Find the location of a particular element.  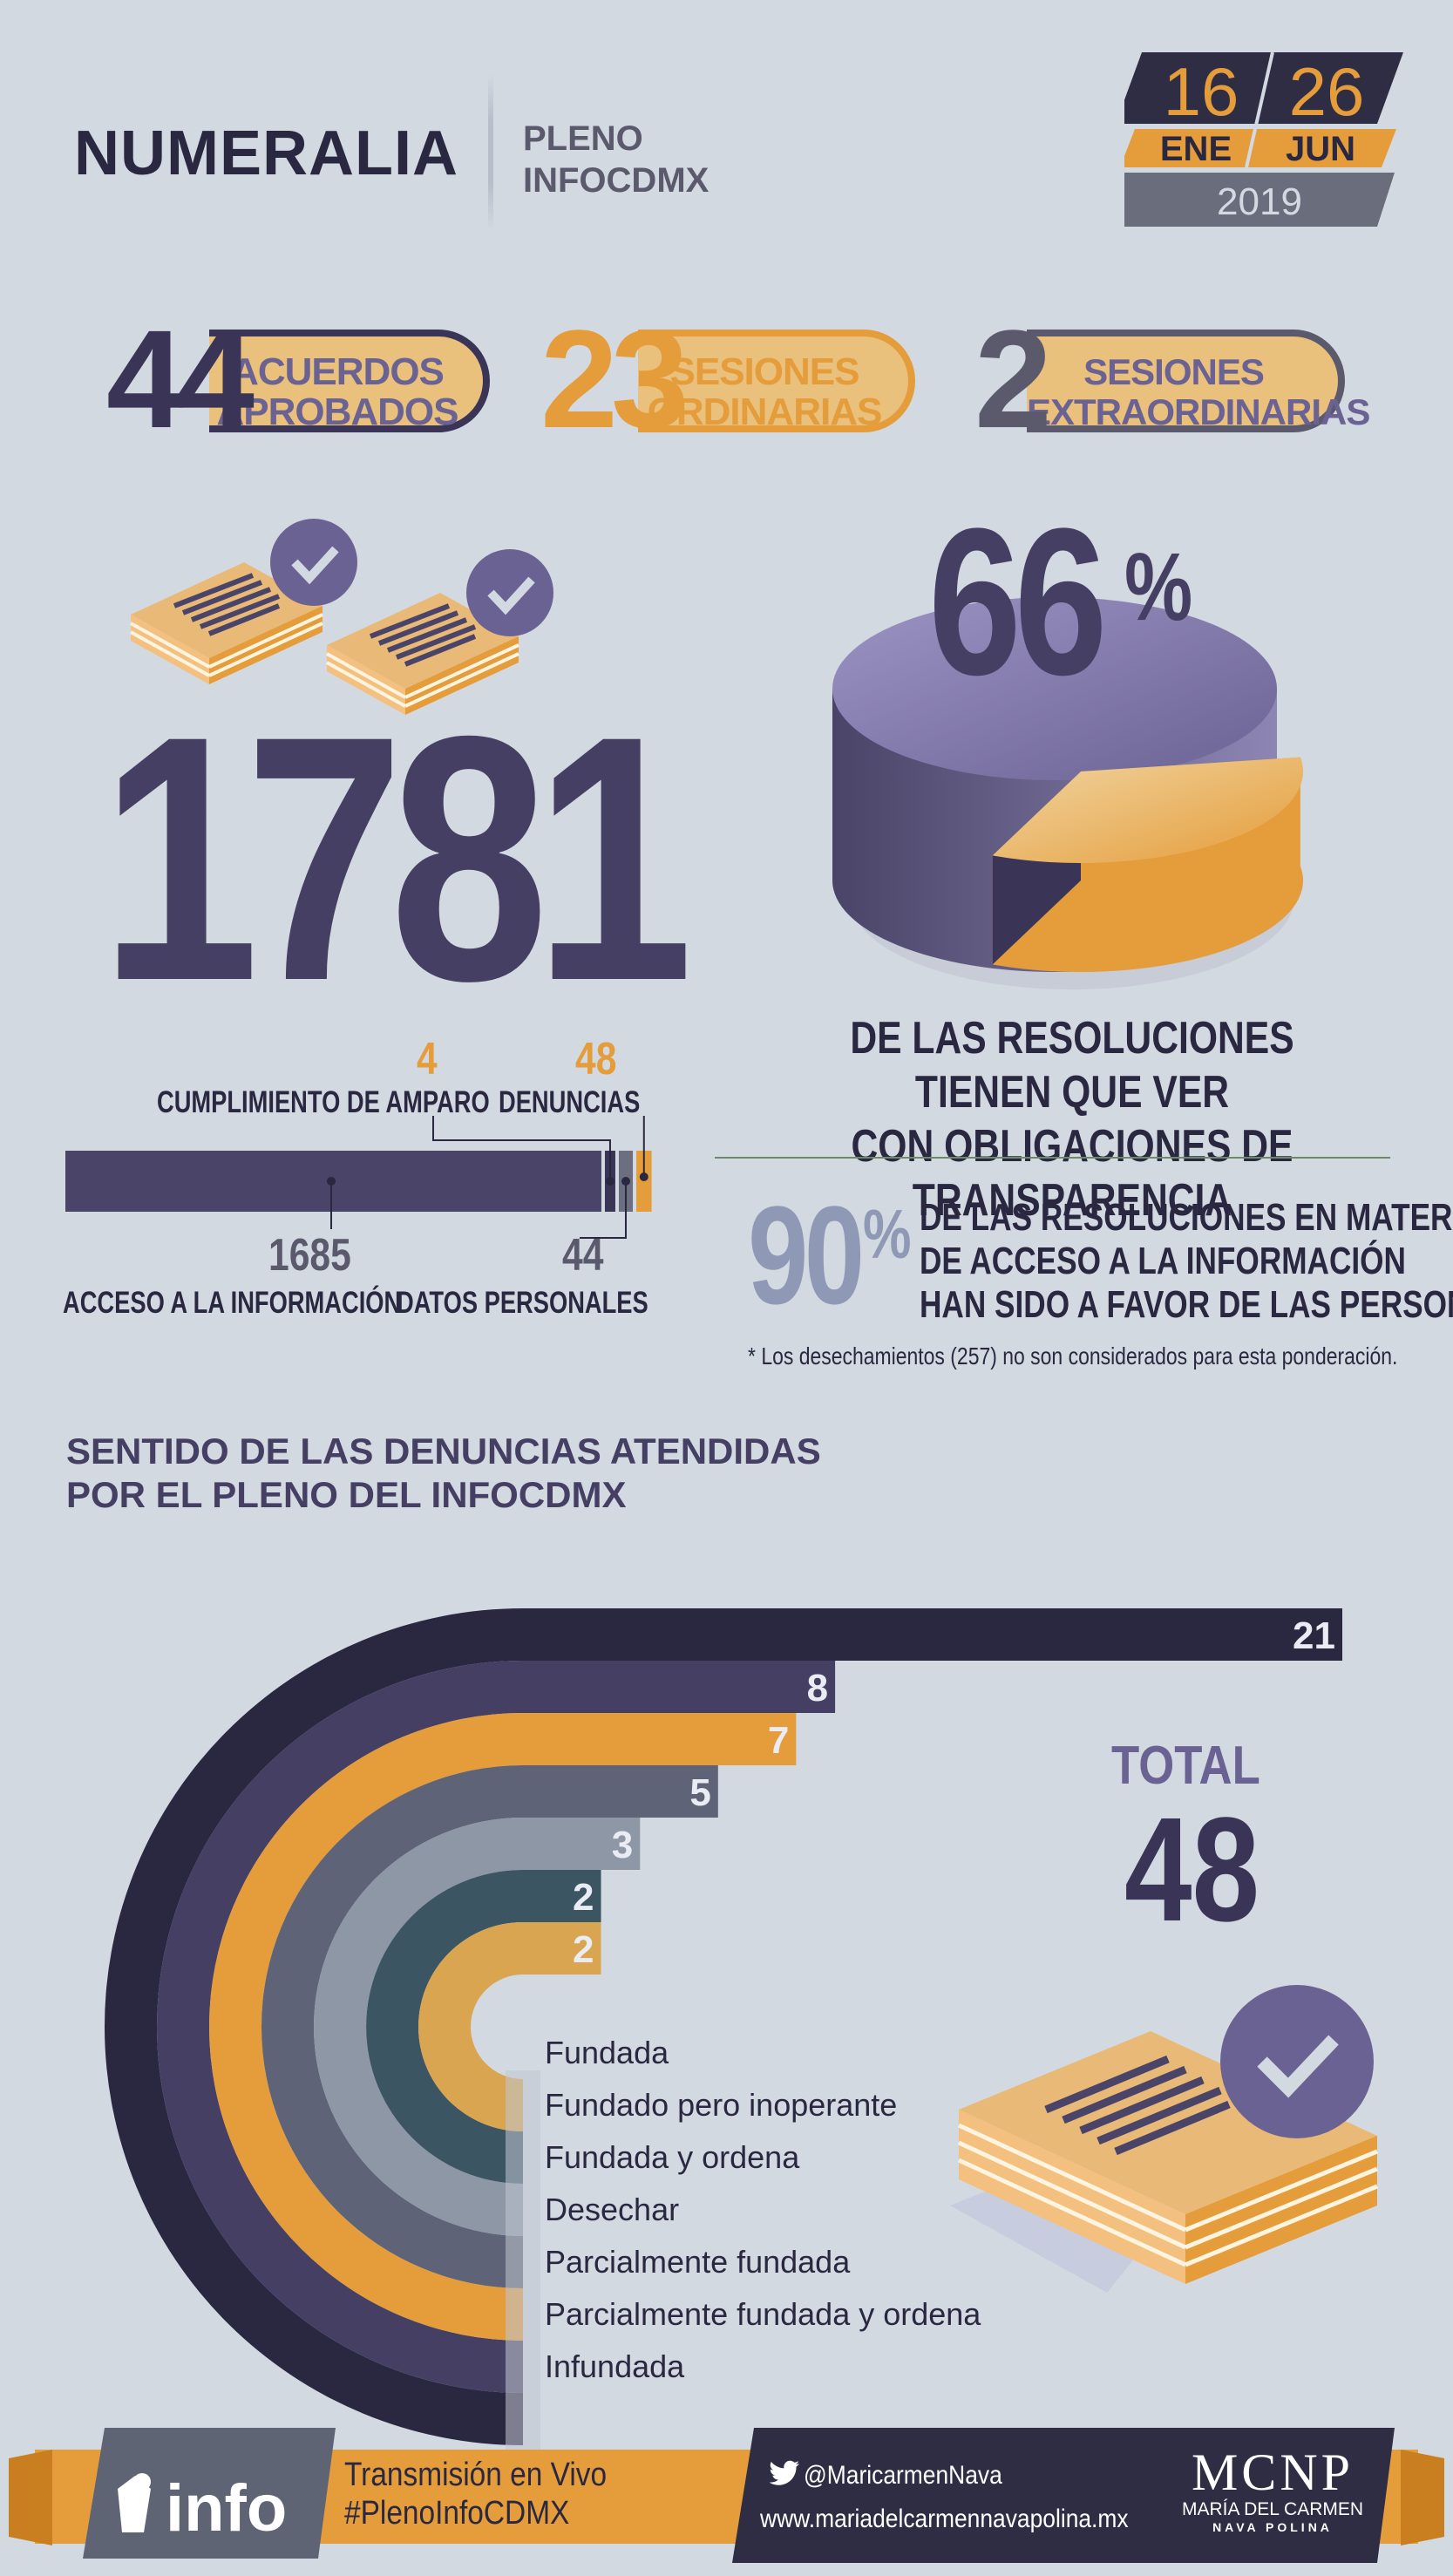

leader-lines is located at coordinates (487, 1177).